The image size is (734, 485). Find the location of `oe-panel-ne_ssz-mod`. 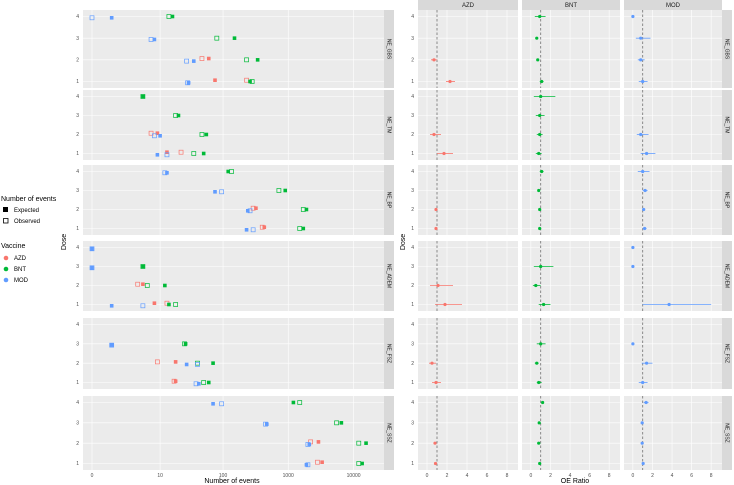

oe-panel-ne_ssz-mod is located at coordinates (673, 433).